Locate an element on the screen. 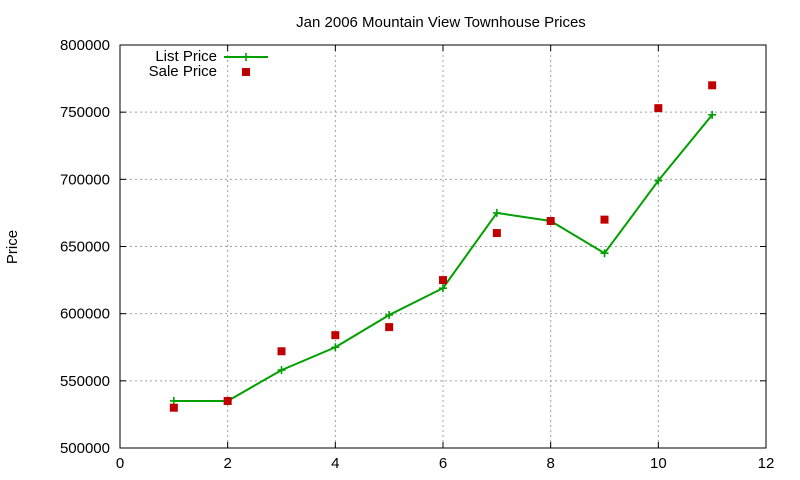  chart-title: Jan 2006 Mountain View Townhouse Prices is located at coordinates (441, 22).